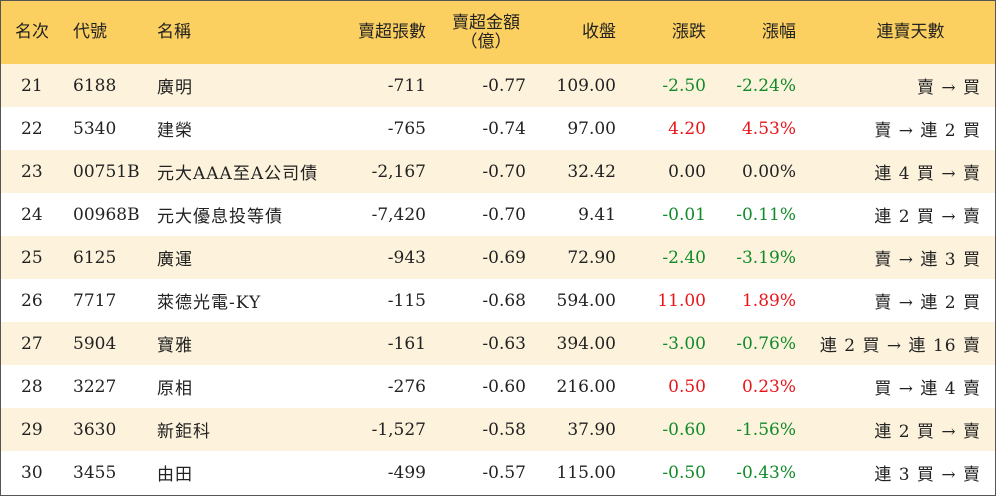 Image resolution: width=996 pixels, height=496 pixels. Describe the element at coordinates (684, 343) in the screenshot. I see `cell-change: -3.00` at that location.